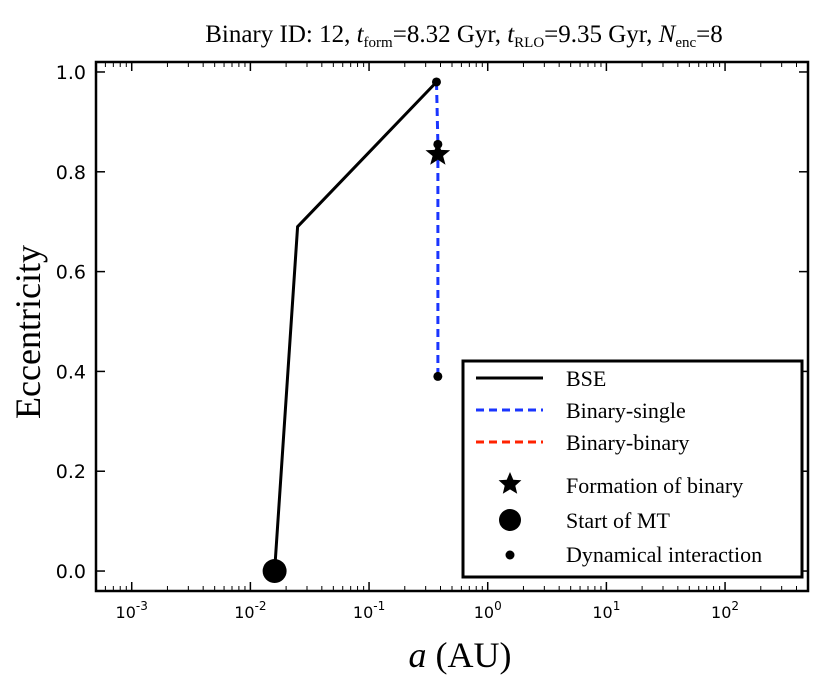  What do you see at coordinates (586, 378) in the screenshot?
I see `legend-bse-label: BSE` at bounding box center [586, 378].